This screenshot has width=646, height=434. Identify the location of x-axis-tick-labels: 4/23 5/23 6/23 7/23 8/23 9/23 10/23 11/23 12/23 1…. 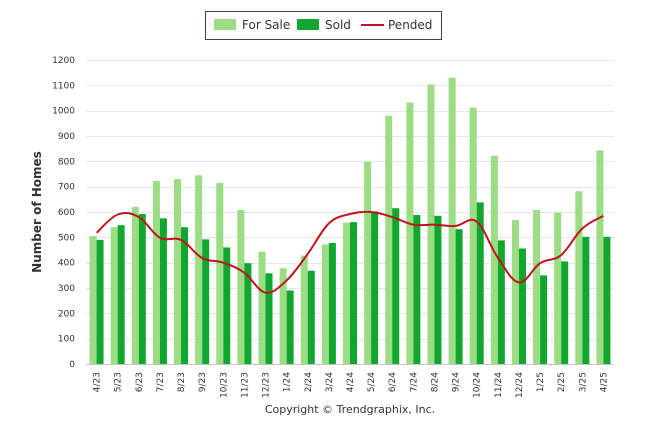
(351, 385).